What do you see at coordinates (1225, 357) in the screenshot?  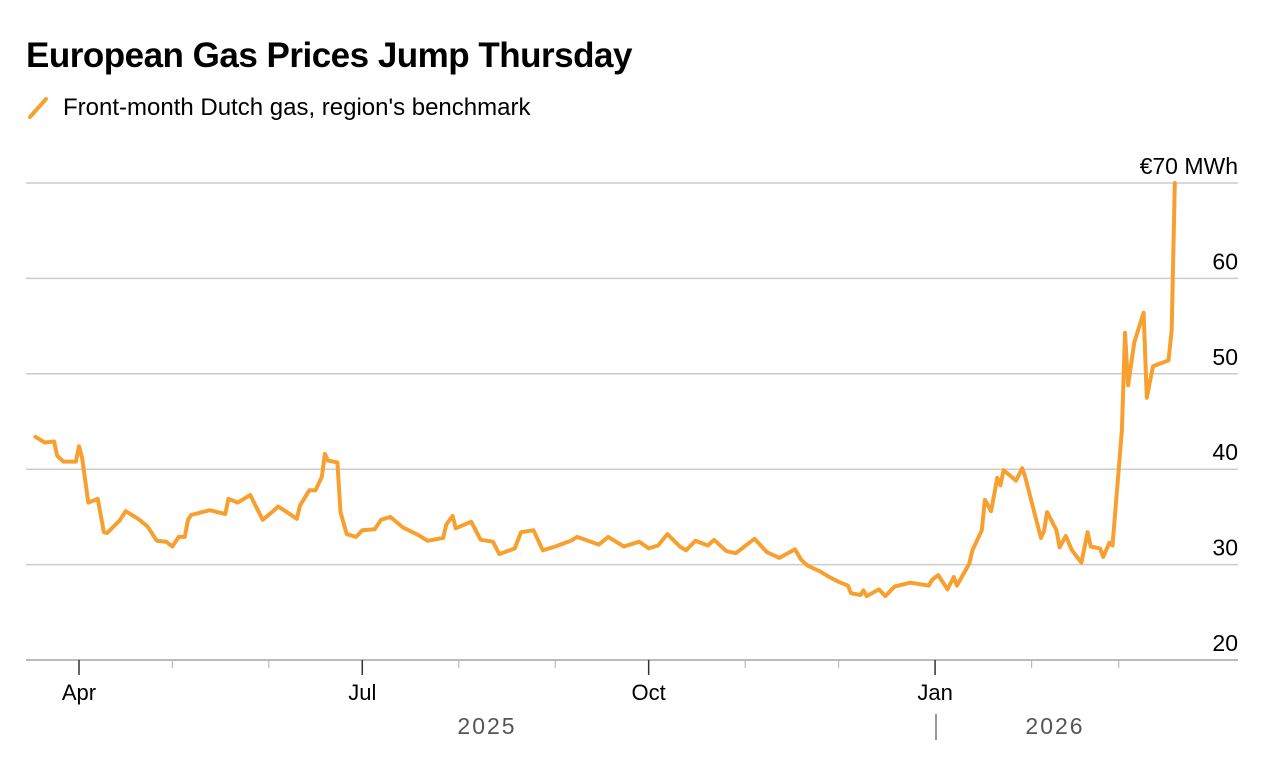 I see `y-tick-label: 50` at bounding box center [1225, 357].